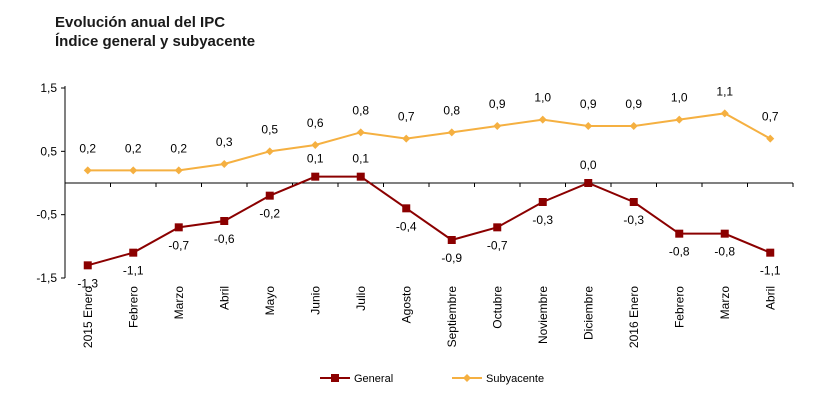 The width and height of the screenshot is (831, 404). Describe the element at coordinates (406, 305) in the screenshot. I see `x-tick-label: Agosto` at that location.